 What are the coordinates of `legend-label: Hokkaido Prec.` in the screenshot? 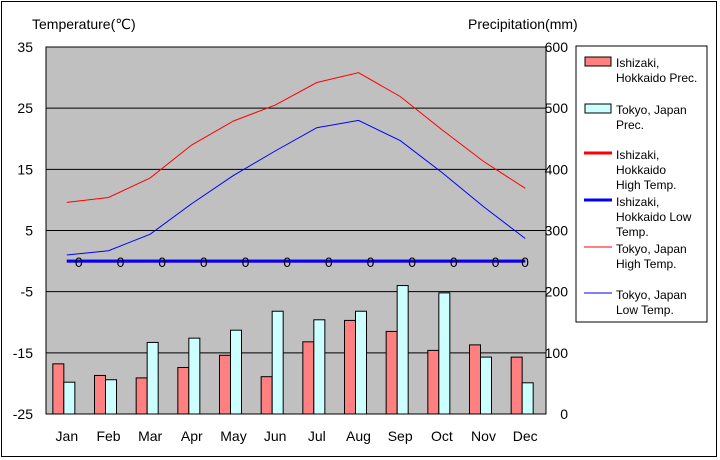 It's located at (656, 78).